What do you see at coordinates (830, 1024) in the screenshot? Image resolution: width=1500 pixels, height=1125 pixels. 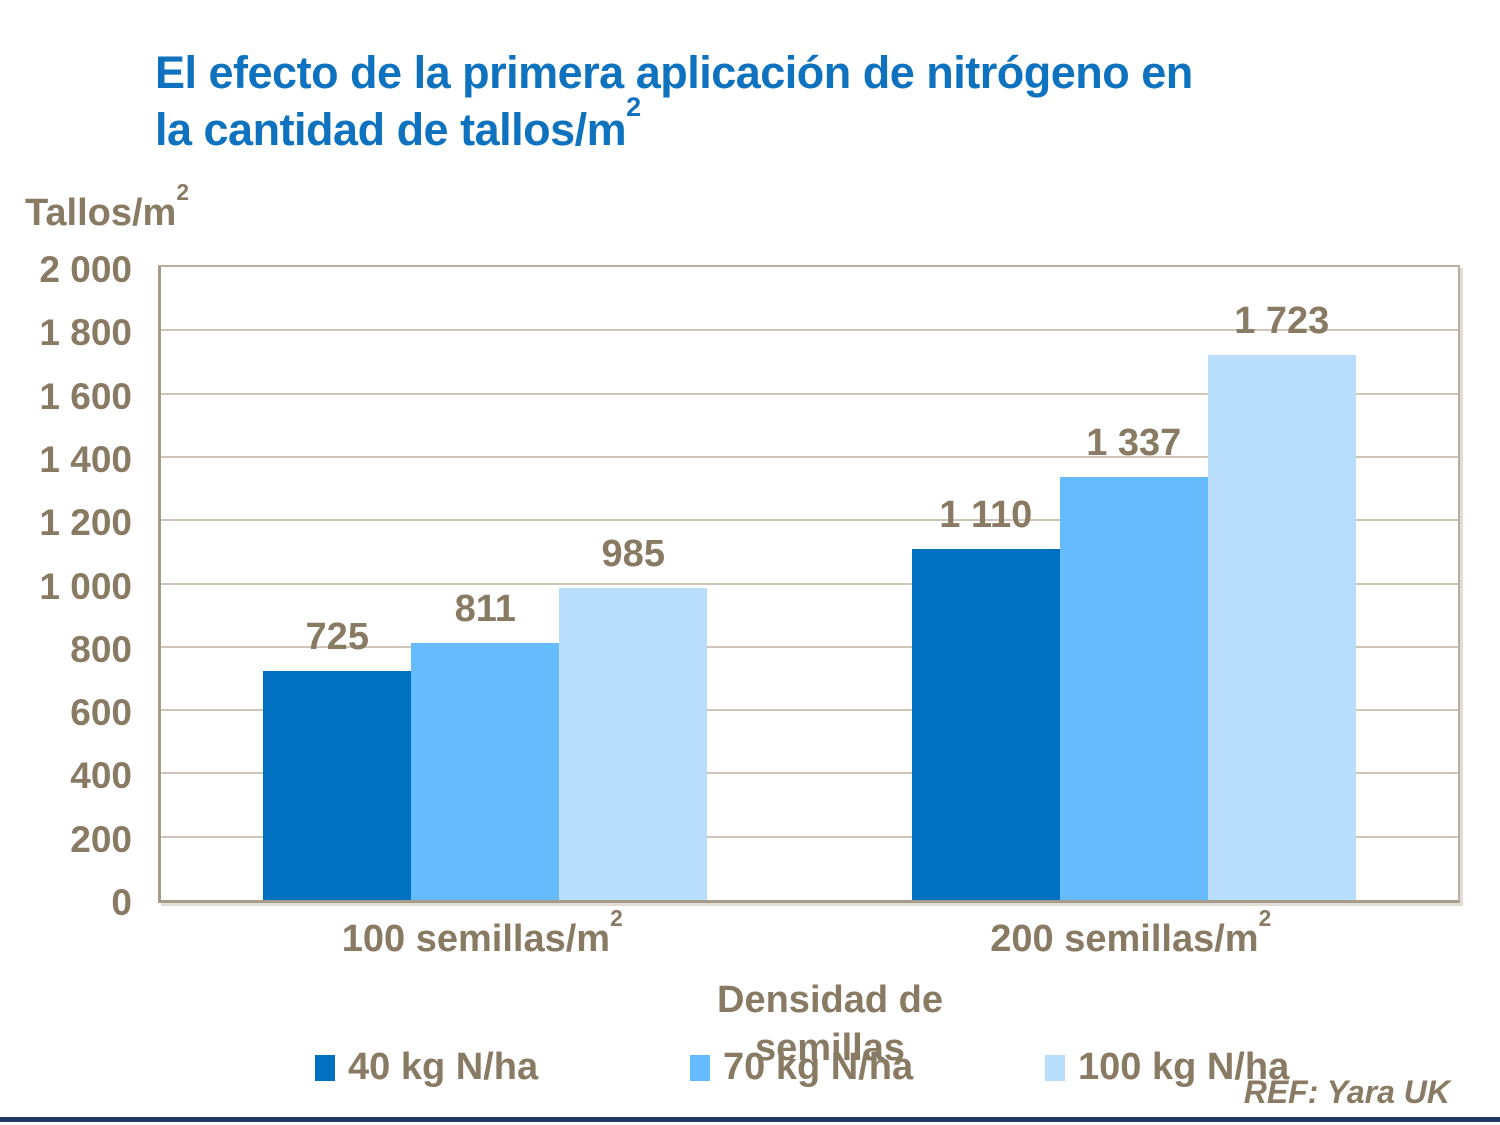 I see `x-axis-title: Densidad de semillas` at bounding box center [830, 1024].